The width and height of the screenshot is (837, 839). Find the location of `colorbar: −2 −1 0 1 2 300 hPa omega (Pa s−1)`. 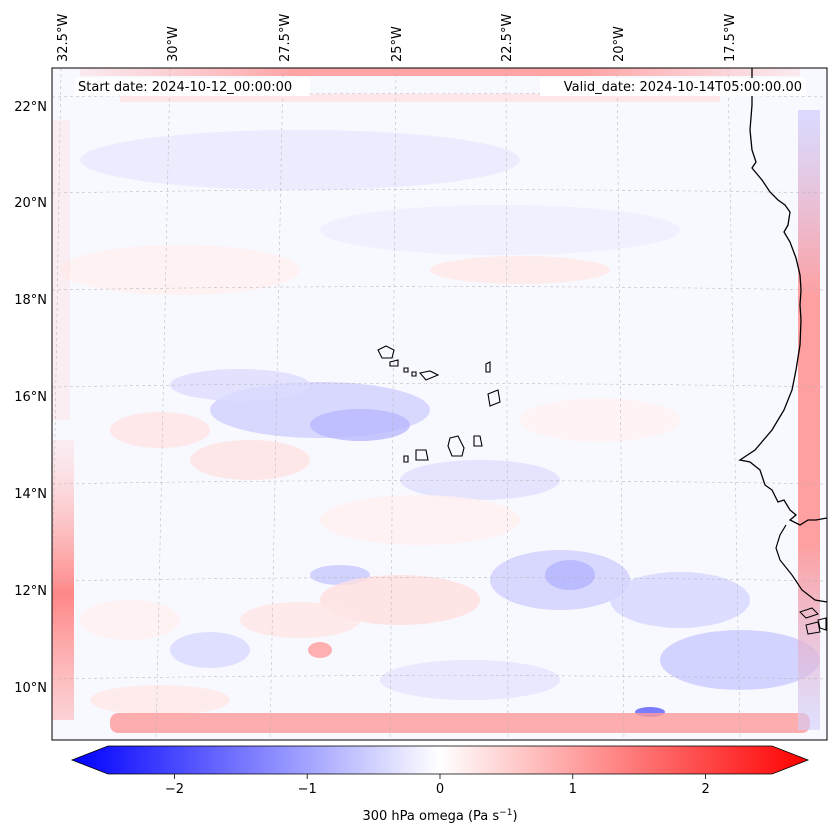

colorbar: −2 −1 0 1 2 300 hPa omega (Pa s−1) is located at coordinates (440, 784).